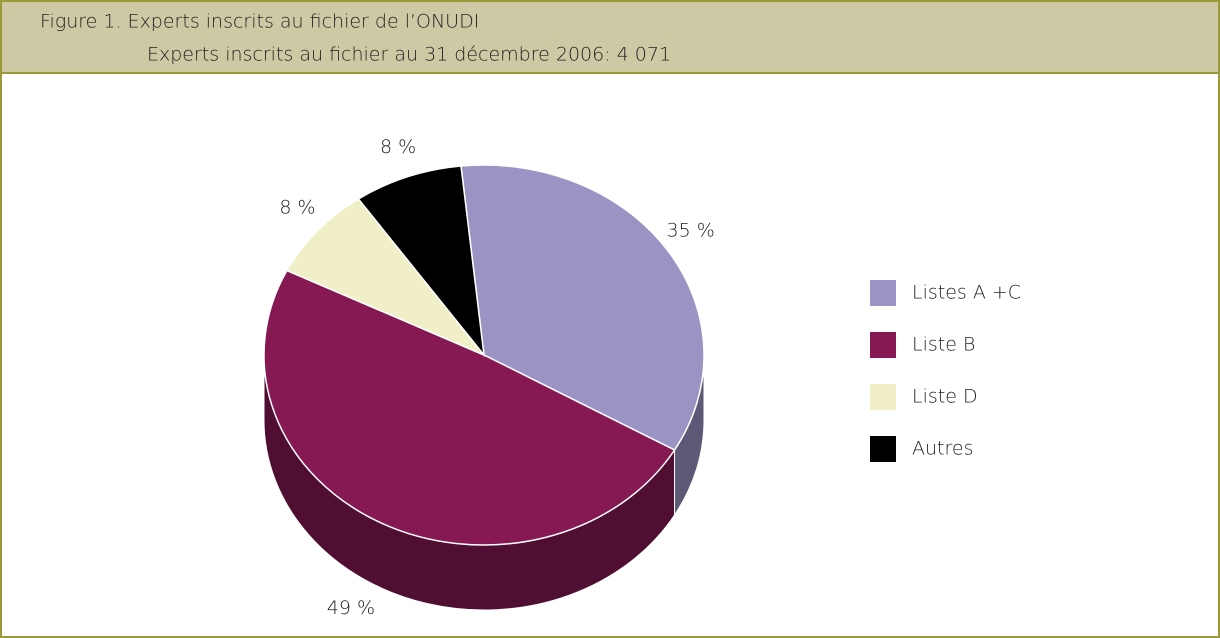  I want to click on legend-label: Liste D, so click(945, 397).